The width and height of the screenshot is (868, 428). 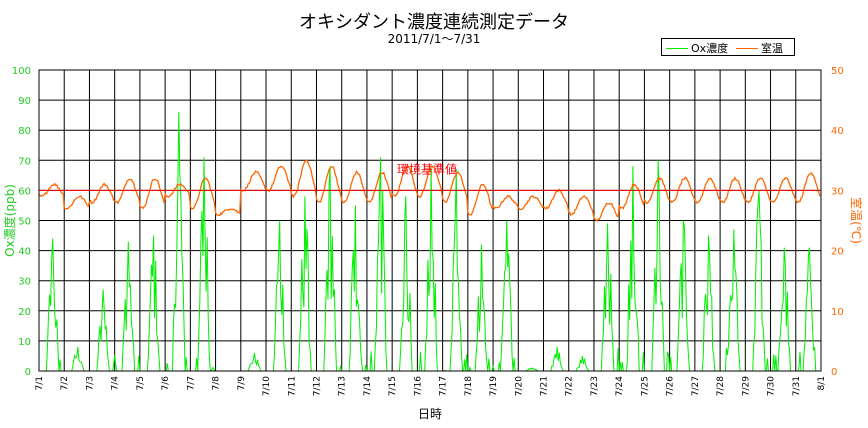 What do you see at coordinates (24, 101) in the screenshot?
I see `y-left-tick-label: 90` at bounding box center [24, 101].